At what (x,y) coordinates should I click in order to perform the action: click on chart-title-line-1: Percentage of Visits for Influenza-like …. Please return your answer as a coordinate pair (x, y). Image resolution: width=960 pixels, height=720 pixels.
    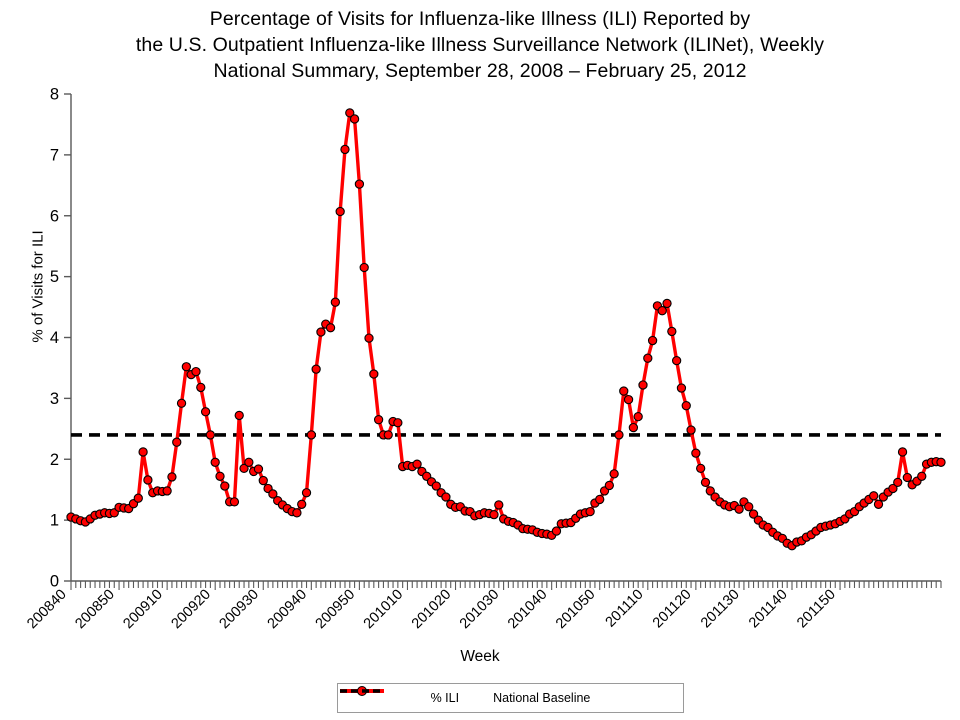
    Looking at the image, I should click on (480, 19).